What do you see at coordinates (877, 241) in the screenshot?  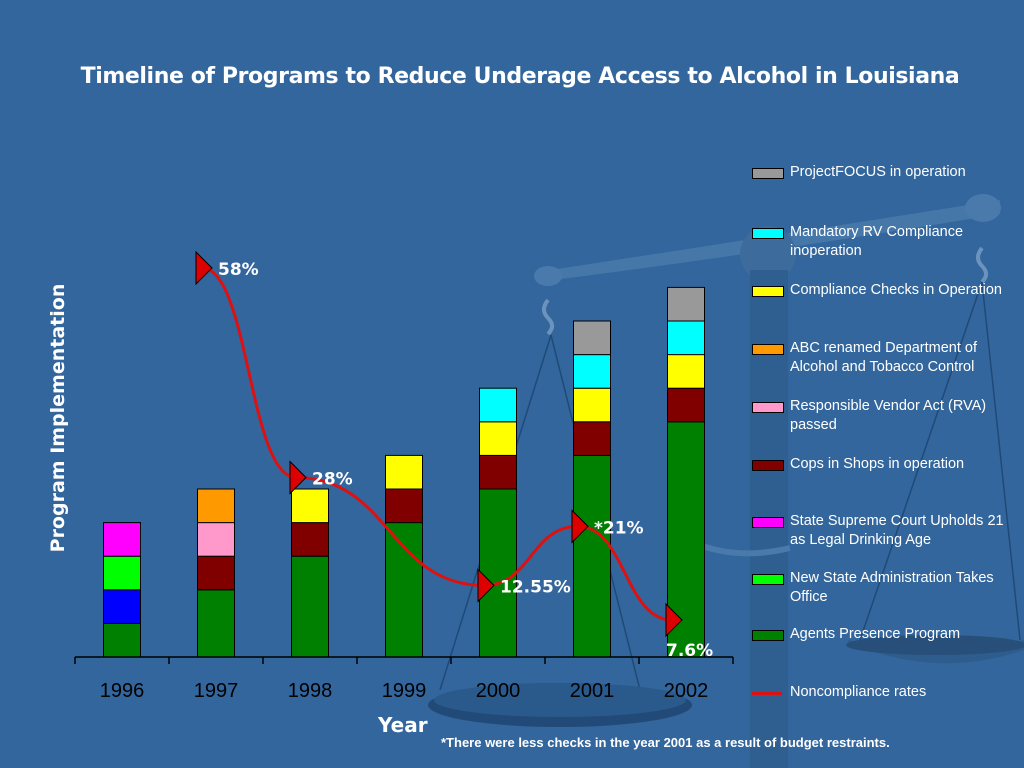 I see `legend-label: Mandatory RV Compliance inoperation` at bounding box center [877, 241].